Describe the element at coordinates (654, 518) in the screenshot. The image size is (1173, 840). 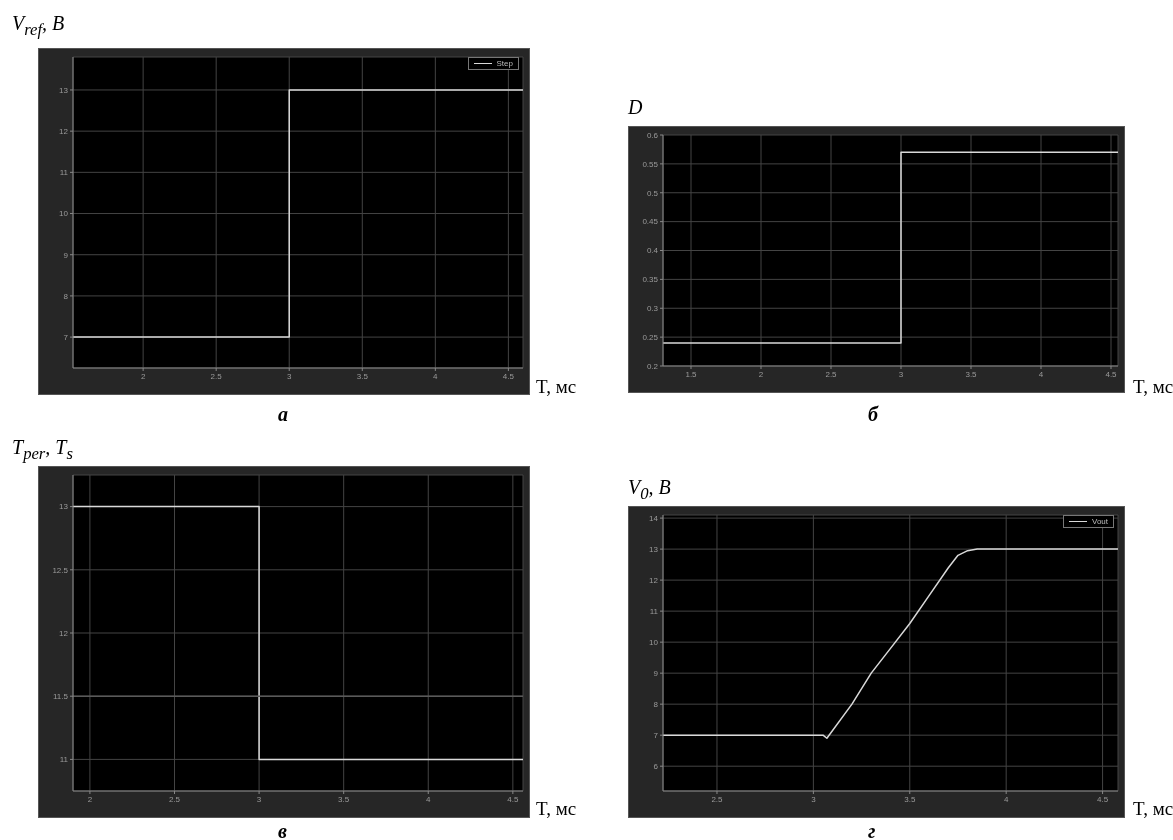
I see `y-tick-label: 14` at that location.